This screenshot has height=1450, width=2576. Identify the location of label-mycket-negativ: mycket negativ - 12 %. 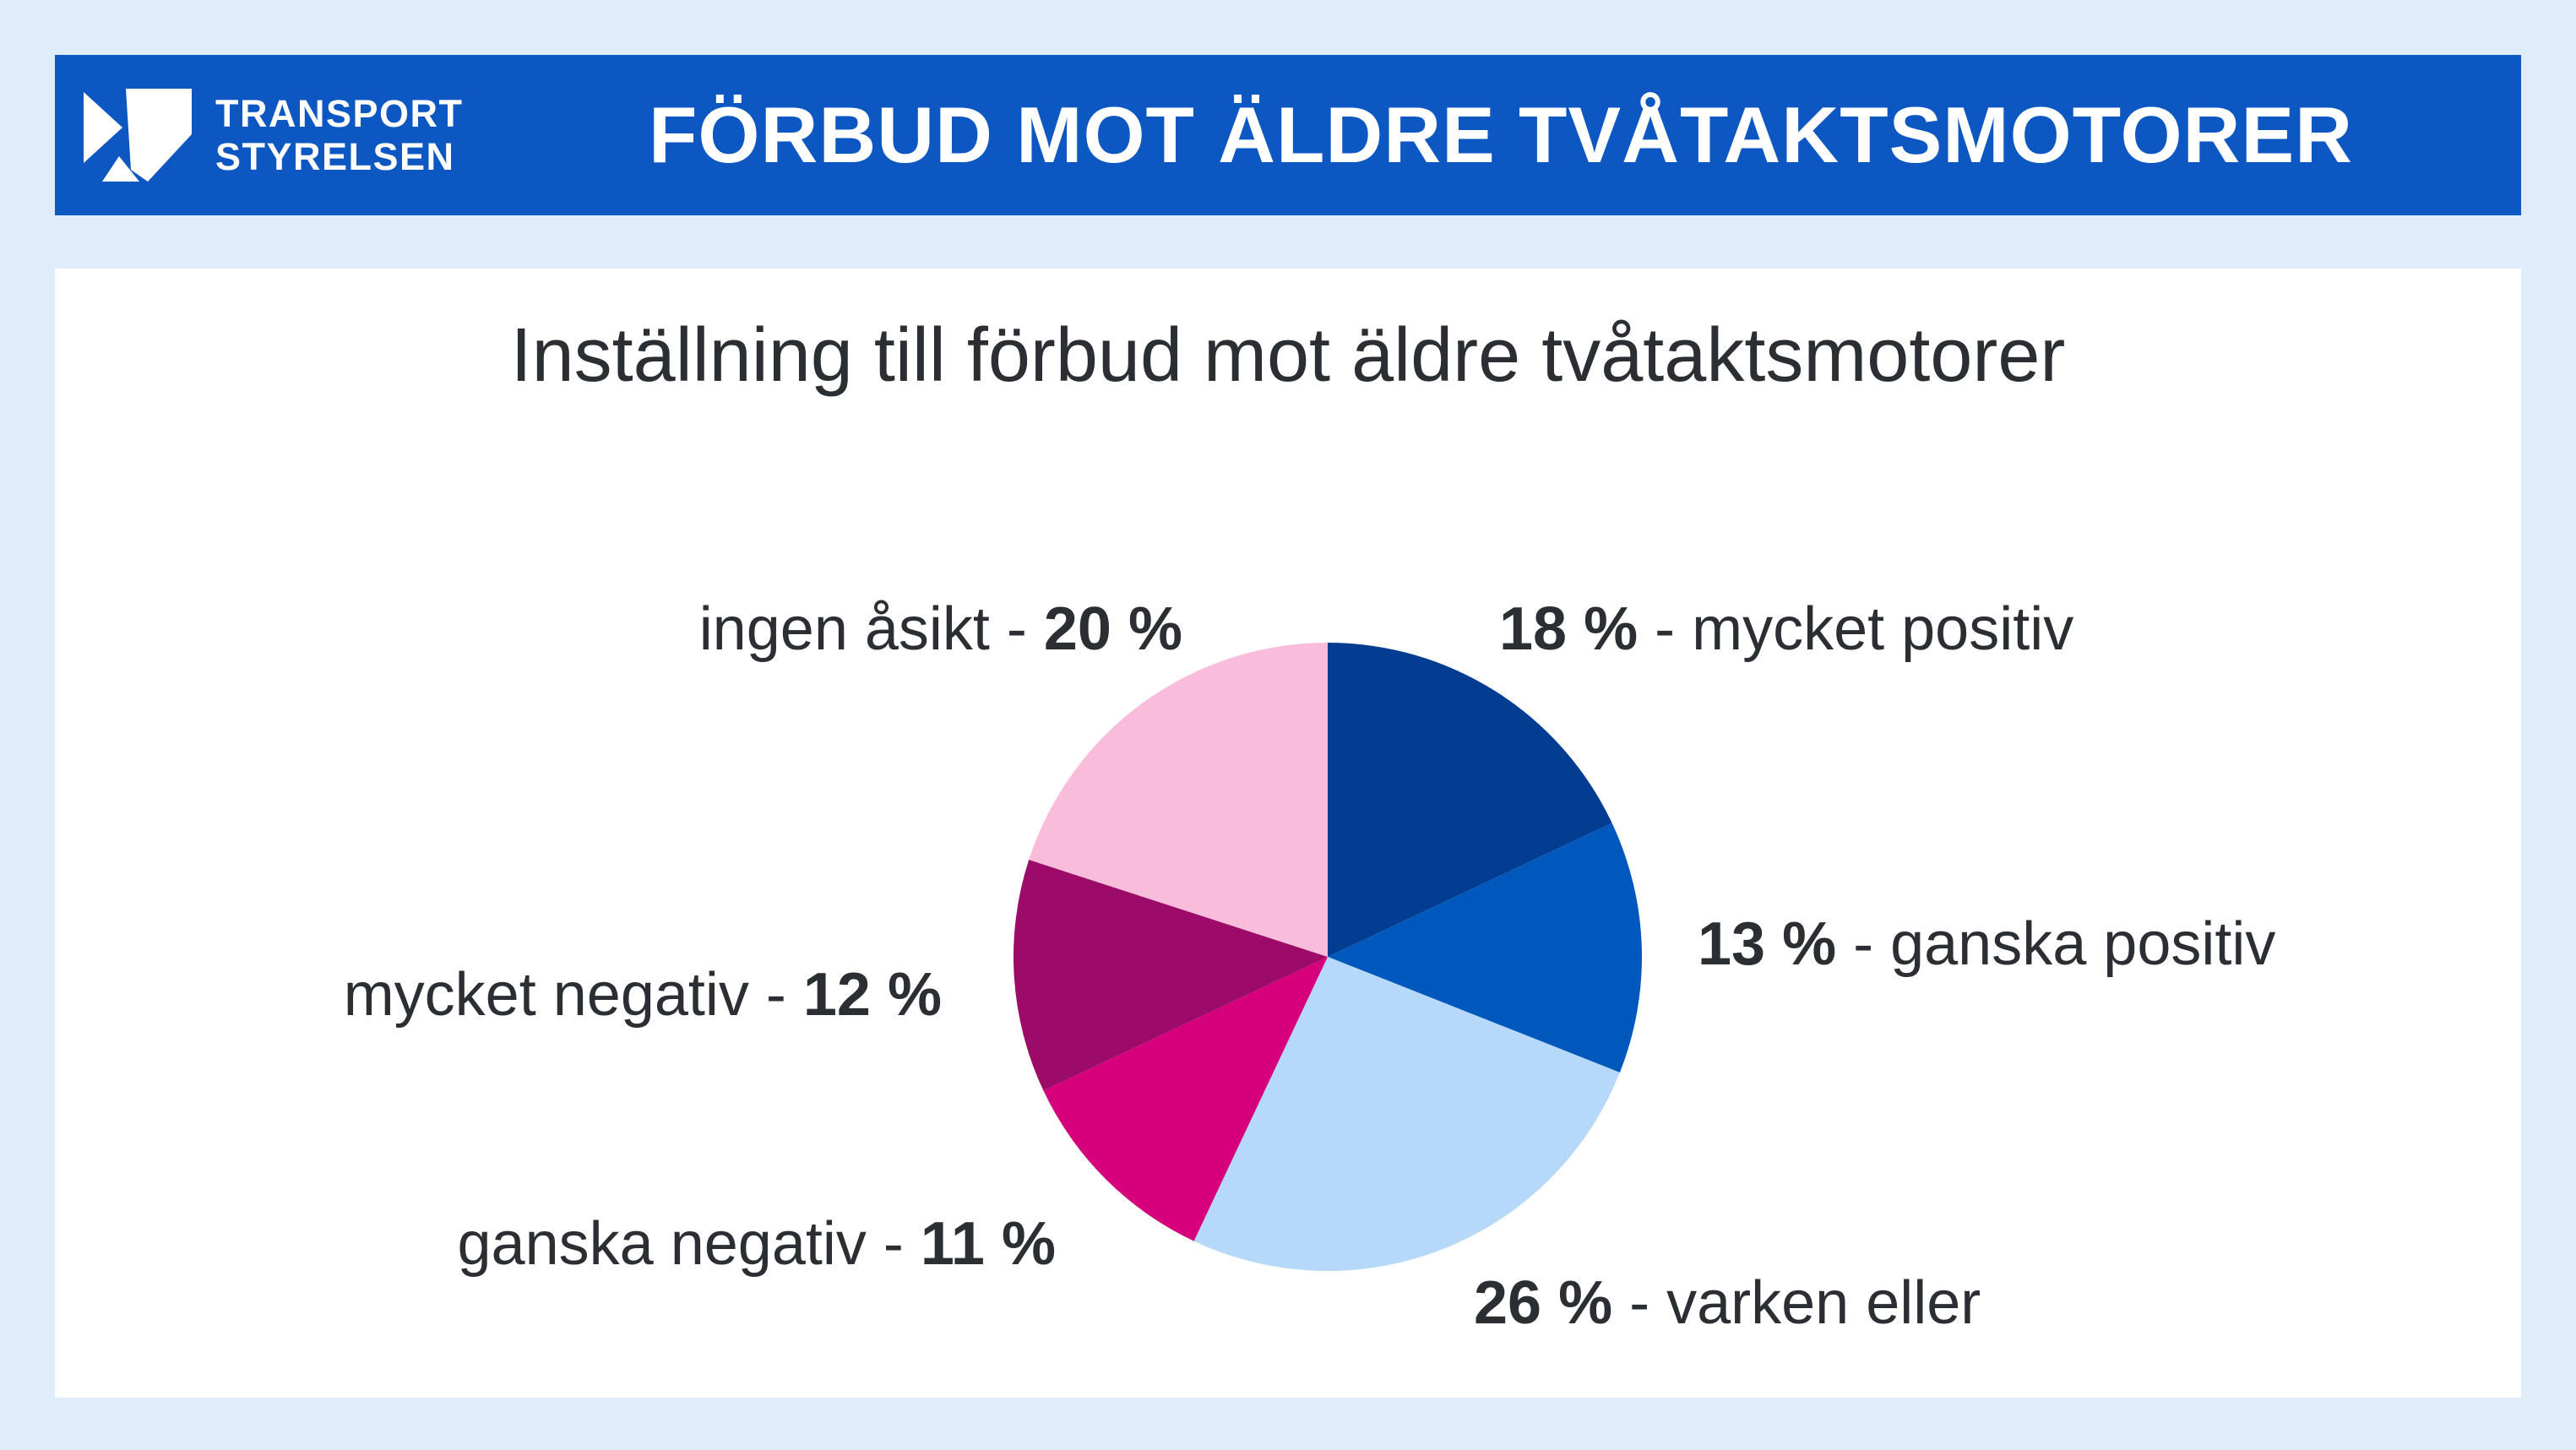
(643, 995).